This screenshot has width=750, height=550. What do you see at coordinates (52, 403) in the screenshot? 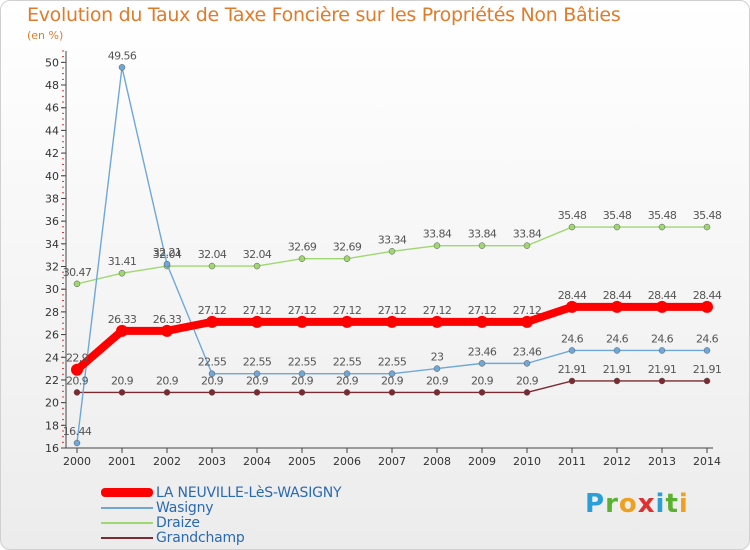
I see `y-tick-label: 20` at bounding box center [52, 403].